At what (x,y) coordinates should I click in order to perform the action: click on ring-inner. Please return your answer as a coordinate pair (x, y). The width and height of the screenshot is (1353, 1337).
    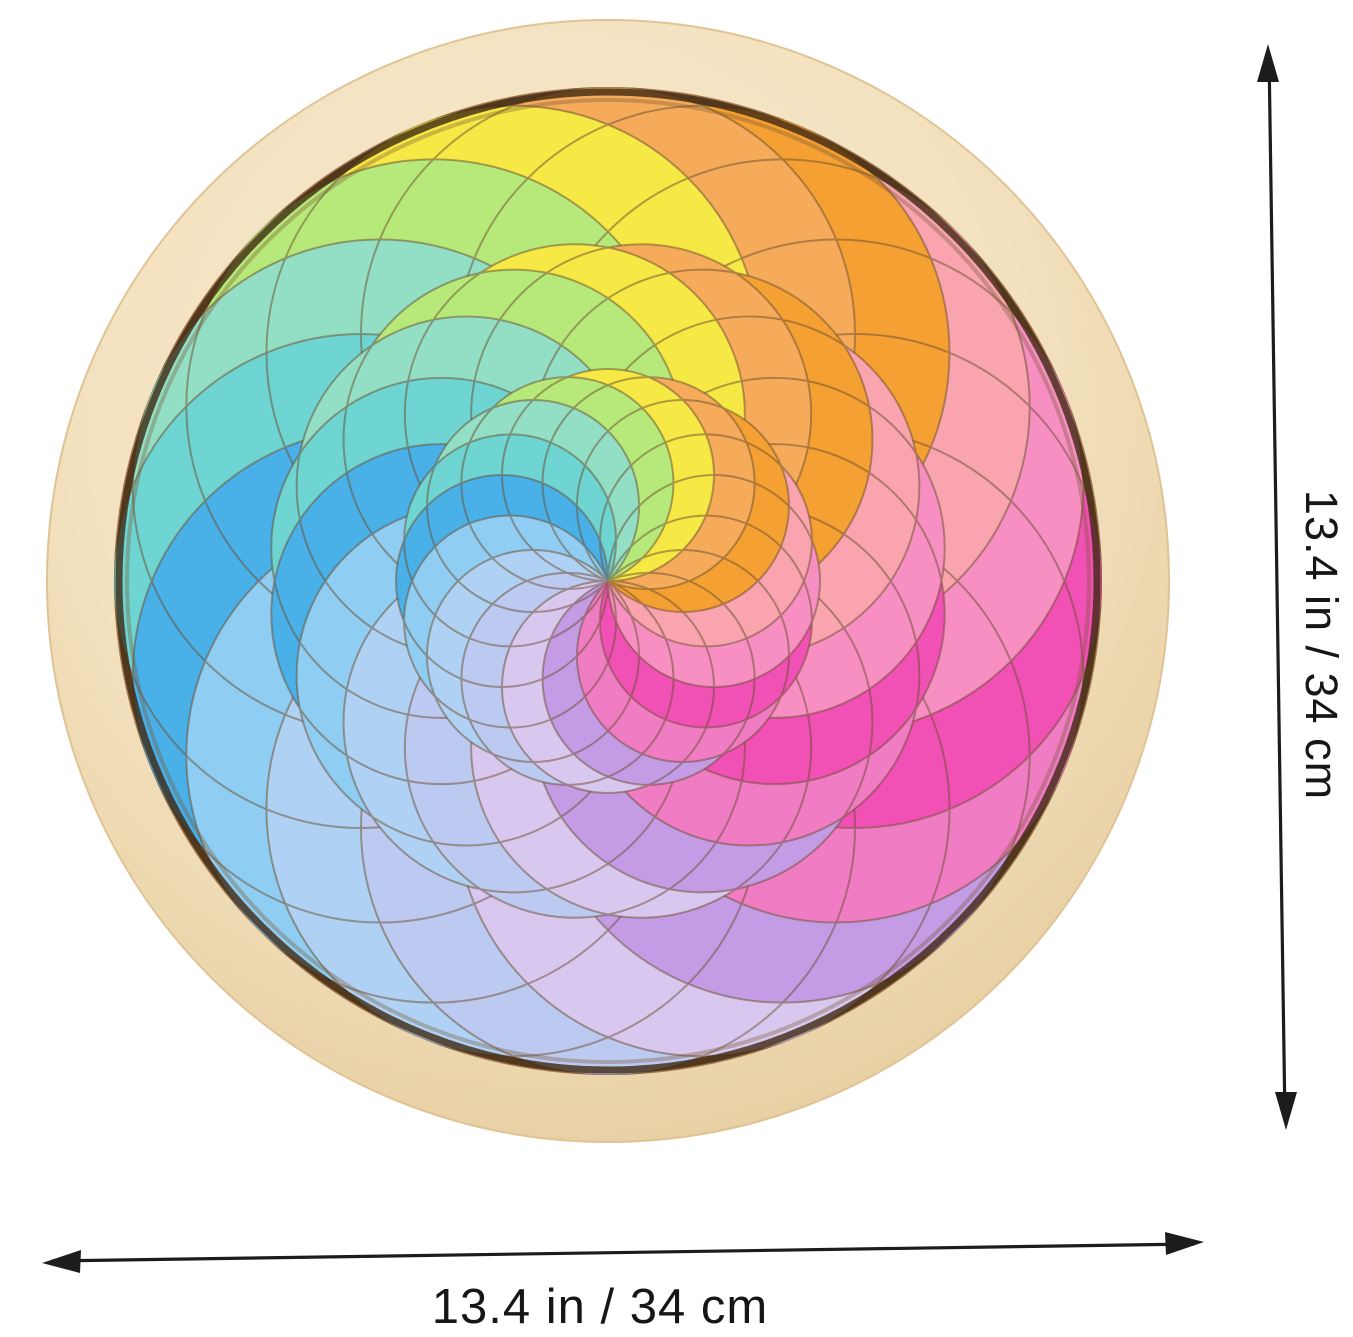
    Looking at the image, I should click on (608, 581).